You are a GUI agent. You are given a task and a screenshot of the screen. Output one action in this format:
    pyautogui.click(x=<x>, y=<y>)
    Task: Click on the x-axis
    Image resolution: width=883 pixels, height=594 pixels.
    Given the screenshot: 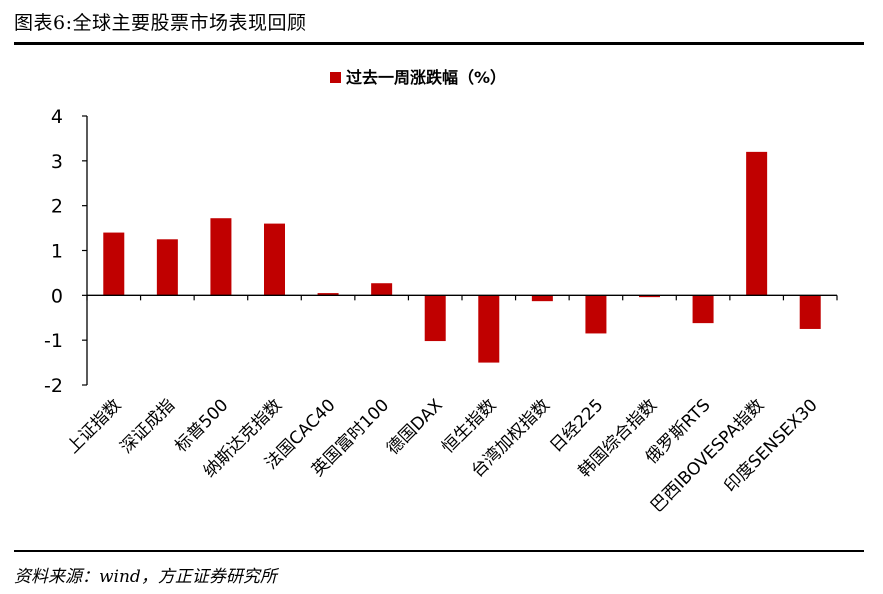 What is the action you would take?
    pyautogui.click(x=462, y=297)
    